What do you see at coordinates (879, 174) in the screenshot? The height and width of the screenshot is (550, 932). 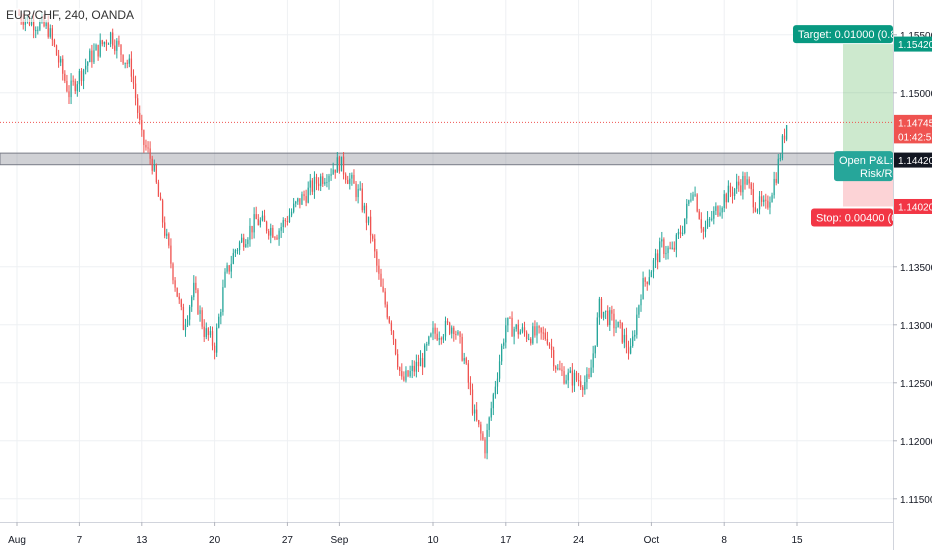 I see `entry-label-line2: Risk/Re` at bounding box center [879, 174].